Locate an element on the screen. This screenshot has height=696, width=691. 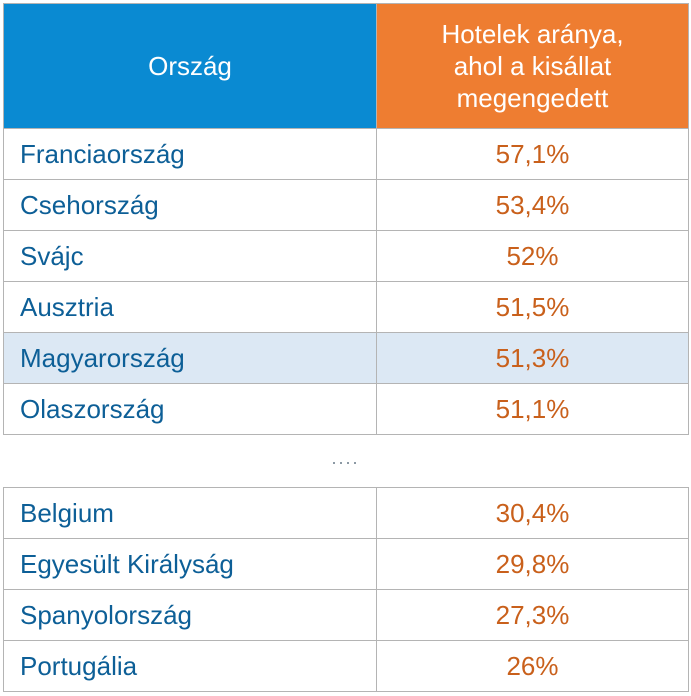
share-cell: 26% is located at coordinates (532, 666).